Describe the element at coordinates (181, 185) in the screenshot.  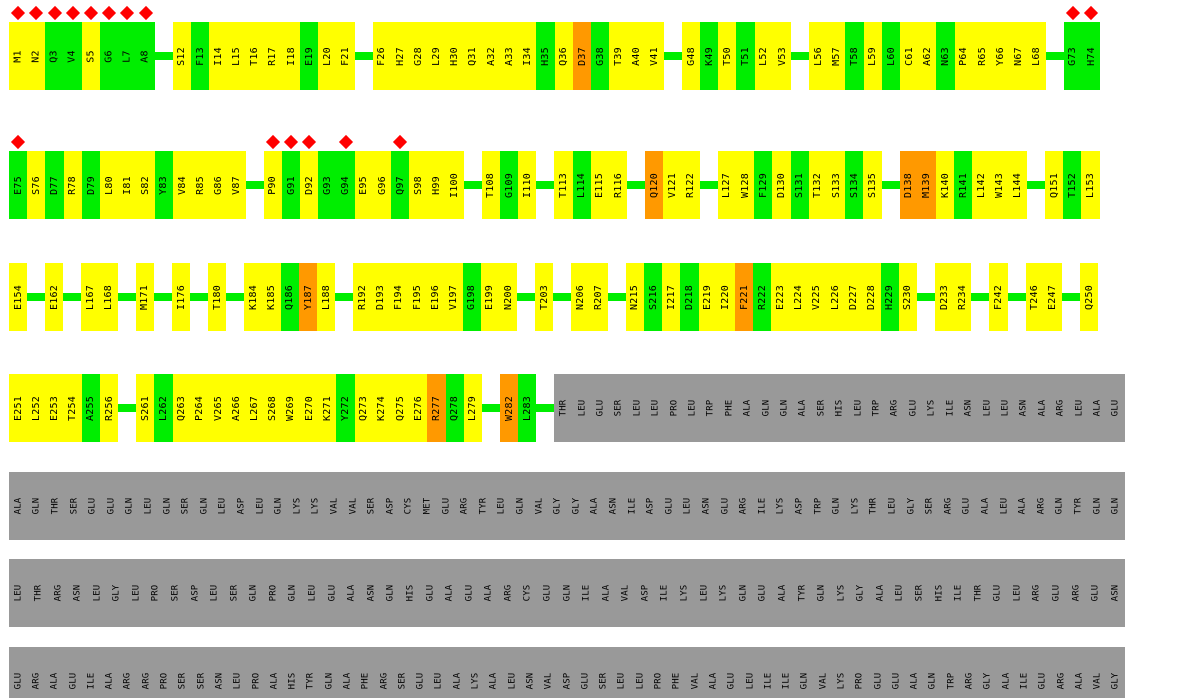
I see `residue-cell: V84` at that location.